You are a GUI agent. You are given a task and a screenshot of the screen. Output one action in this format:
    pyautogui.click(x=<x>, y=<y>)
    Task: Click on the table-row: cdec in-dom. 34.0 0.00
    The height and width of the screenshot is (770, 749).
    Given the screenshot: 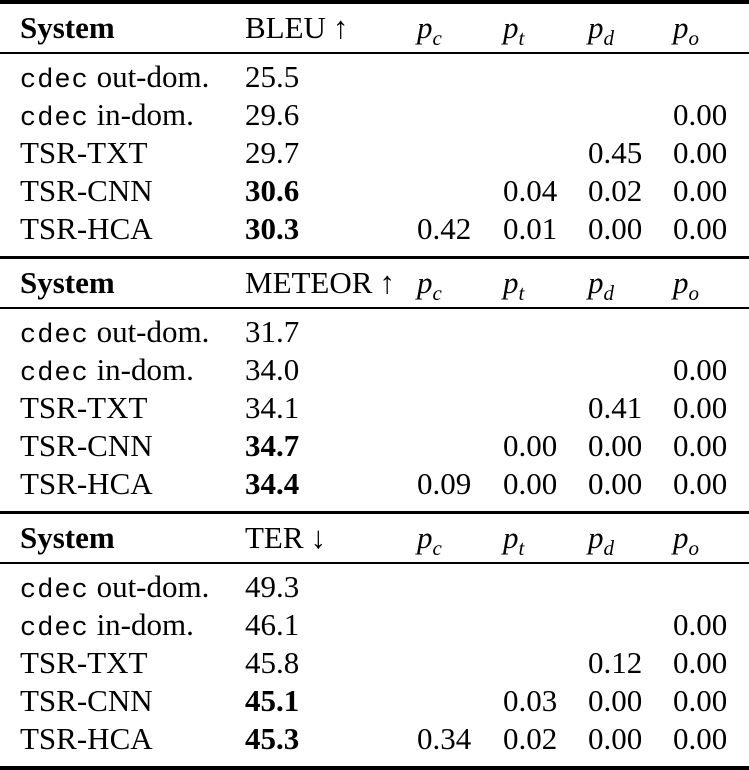 What is the action you would take?
    pyautogui.click(x=374, y=370)
    